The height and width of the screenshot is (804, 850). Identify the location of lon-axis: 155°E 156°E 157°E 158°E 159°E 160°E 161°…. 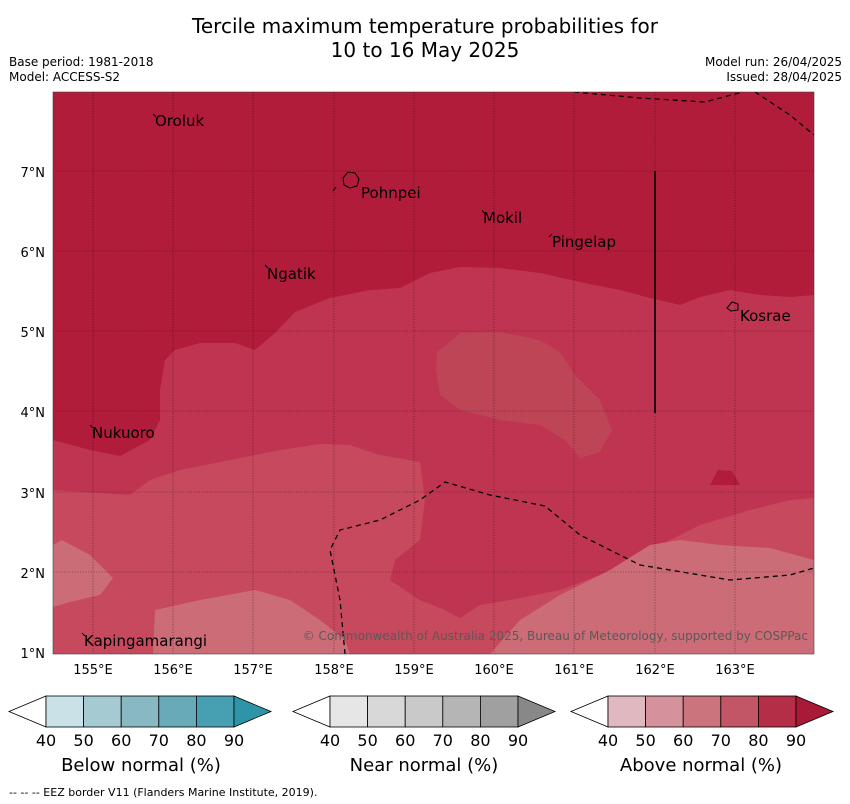
(414, 670).